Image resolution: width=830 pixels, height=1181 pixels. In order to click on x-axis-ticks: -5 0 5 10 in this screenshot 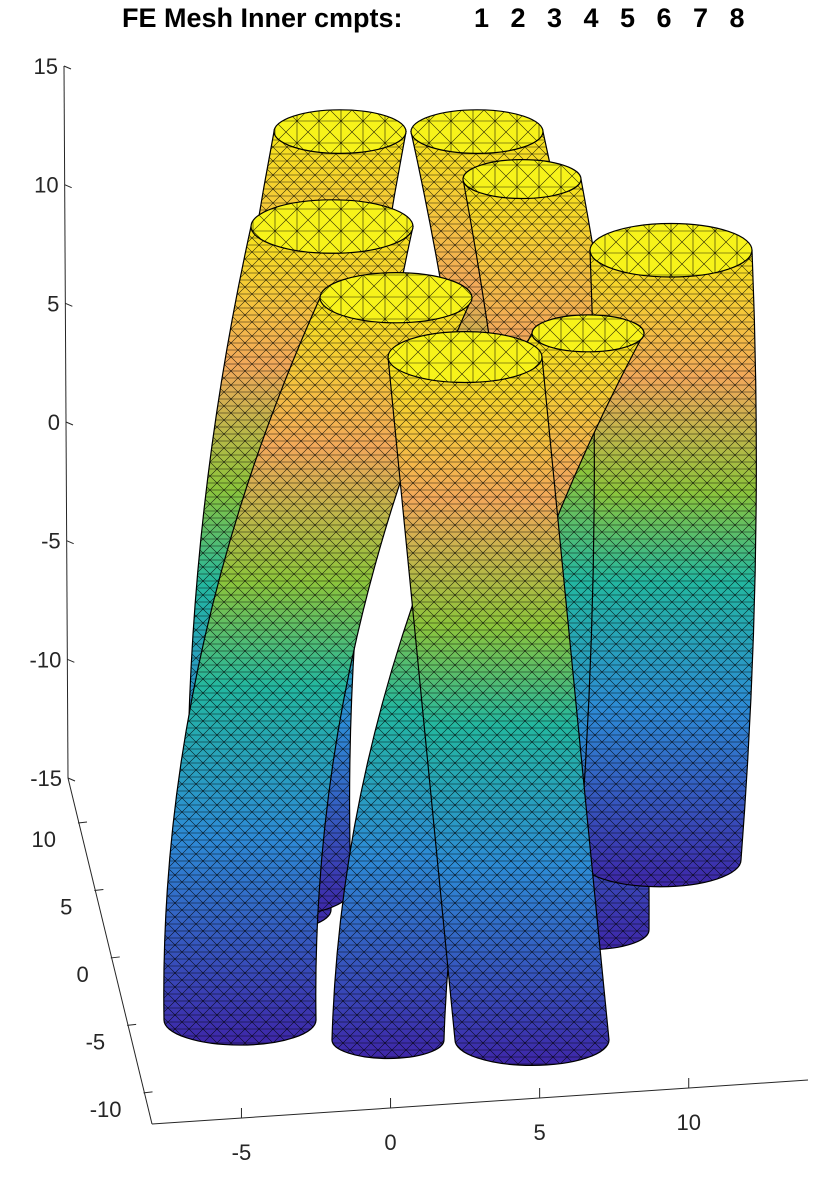, I will do `click(466, 1121)`.